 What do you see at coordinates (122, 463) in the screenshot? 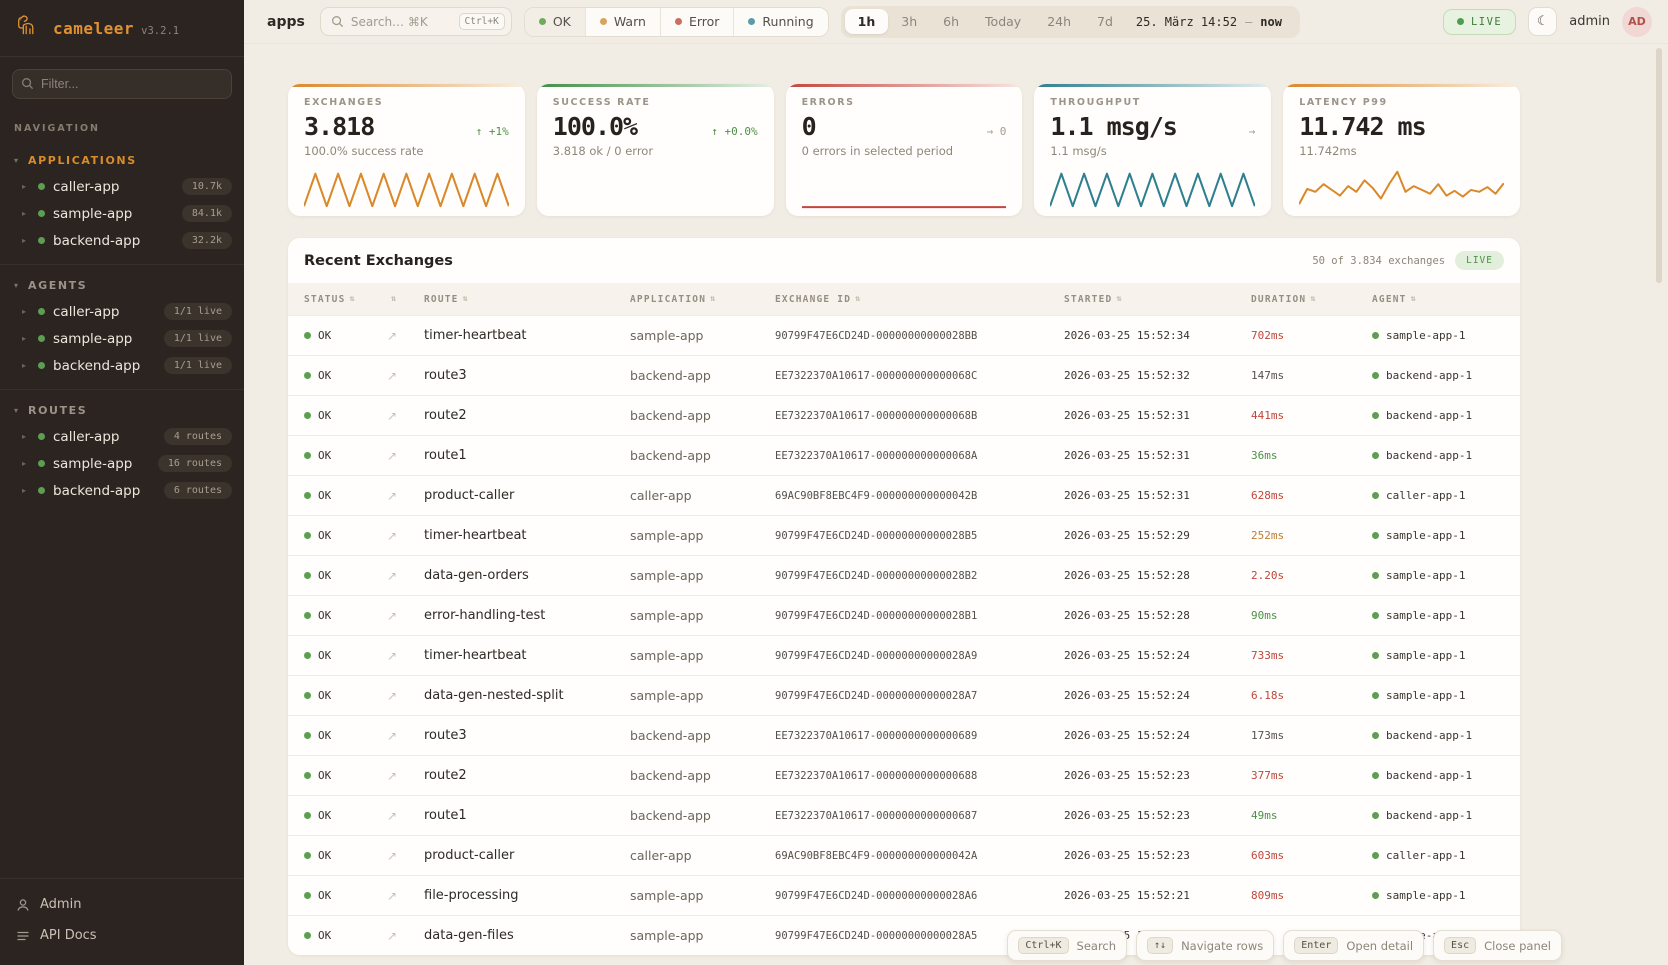
I see `sidebar-item-sample-app: ▸ sample-app 16 routes` at bounding box center [122, 463].